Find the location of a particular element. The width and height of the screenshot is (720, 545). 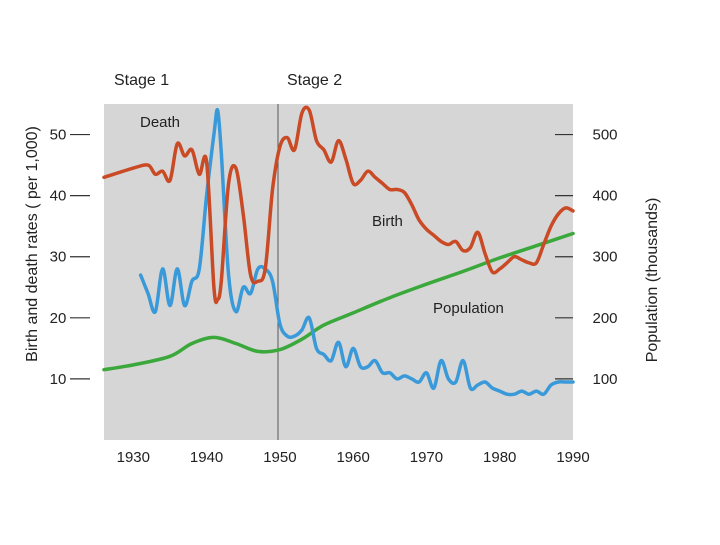

stage-2-label: Stage 2 is located at coordinates (314, 80).